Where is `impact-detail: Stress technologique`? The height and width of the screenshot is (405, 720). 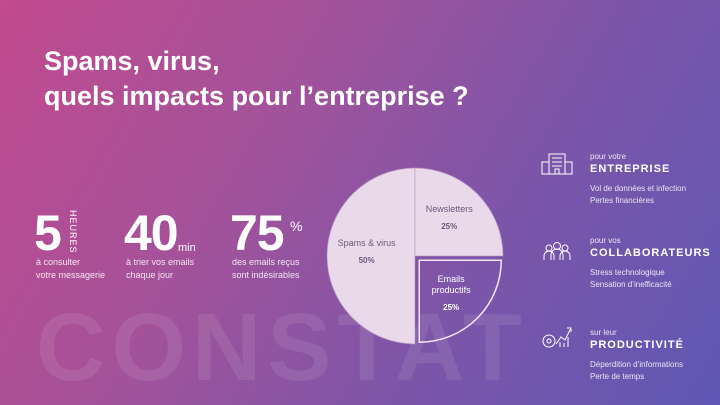 impact-detail: Stress technologique is located at coordinates (627, 272).